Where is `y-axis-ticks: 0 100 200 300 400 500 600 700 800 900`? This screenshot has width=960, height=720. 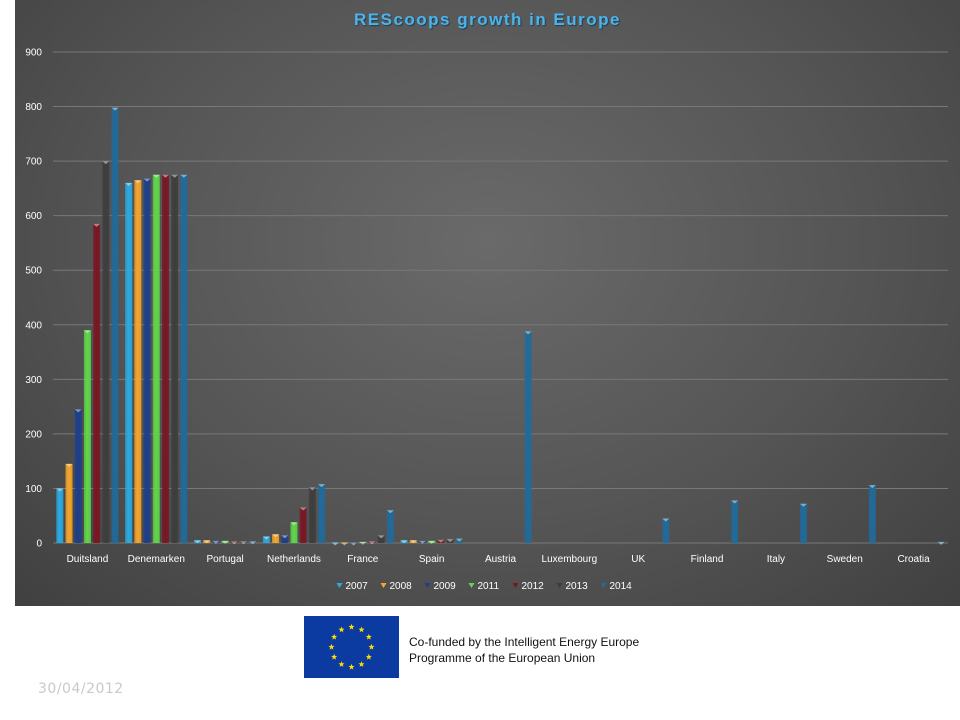 y-axis-ticks: 0 100 200 300 400 500 600 700 800 900 is located at coordinates (33, 299).